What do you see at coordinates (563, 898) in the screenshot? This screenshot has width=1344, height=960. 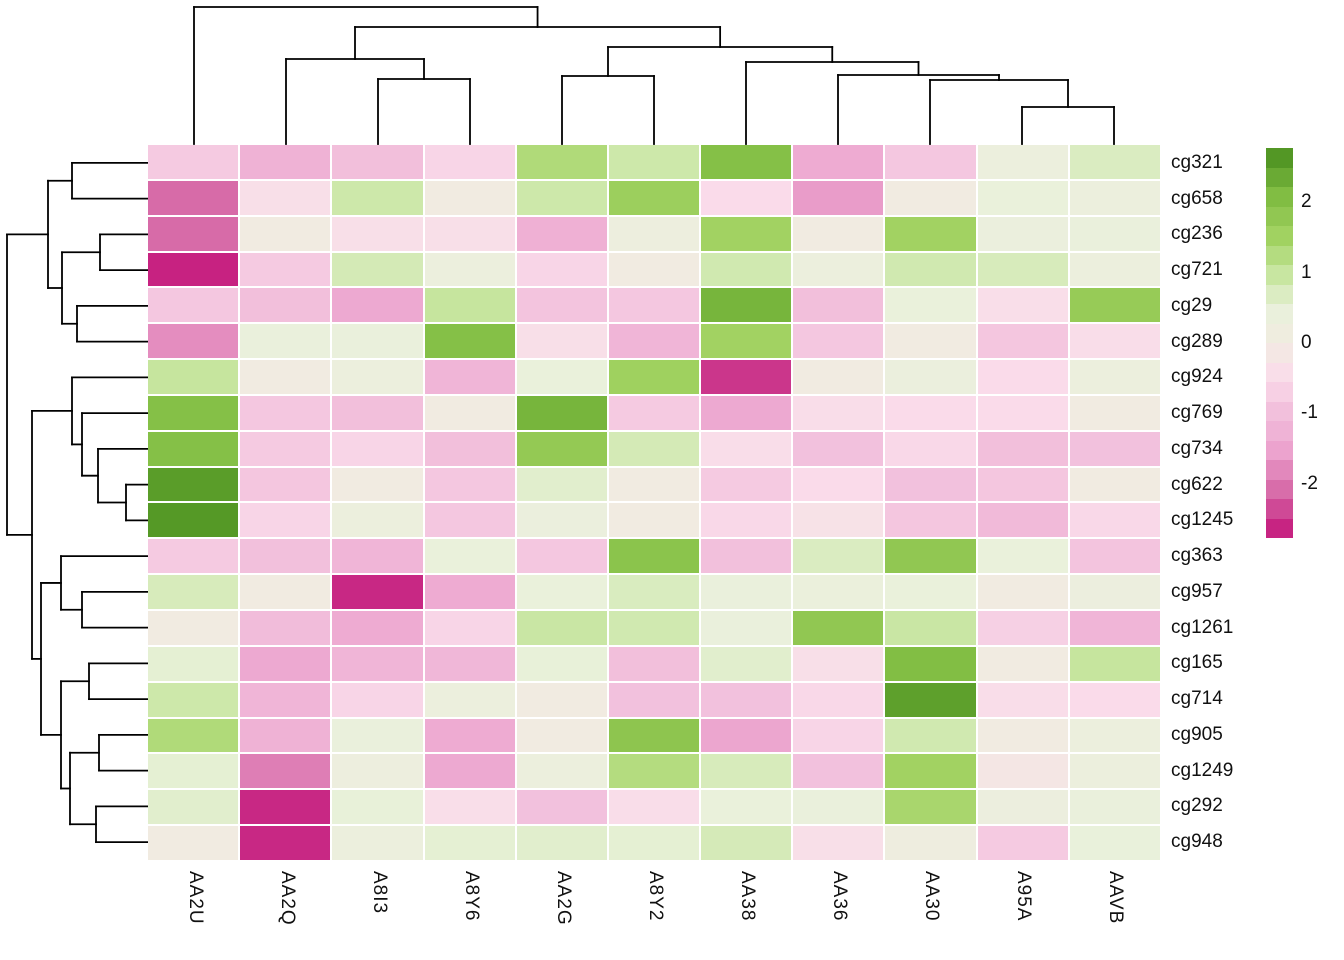 I see `column-label: AA2G` at bounding box center [563, 898].